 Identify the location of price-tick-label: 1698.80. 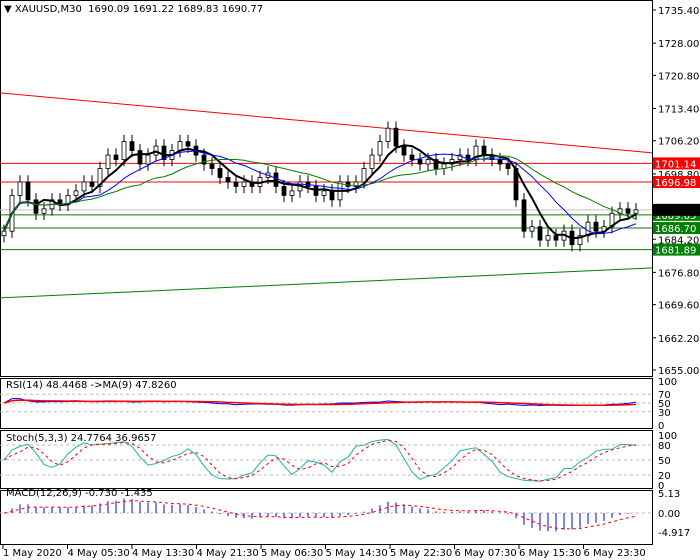
(678, 175).